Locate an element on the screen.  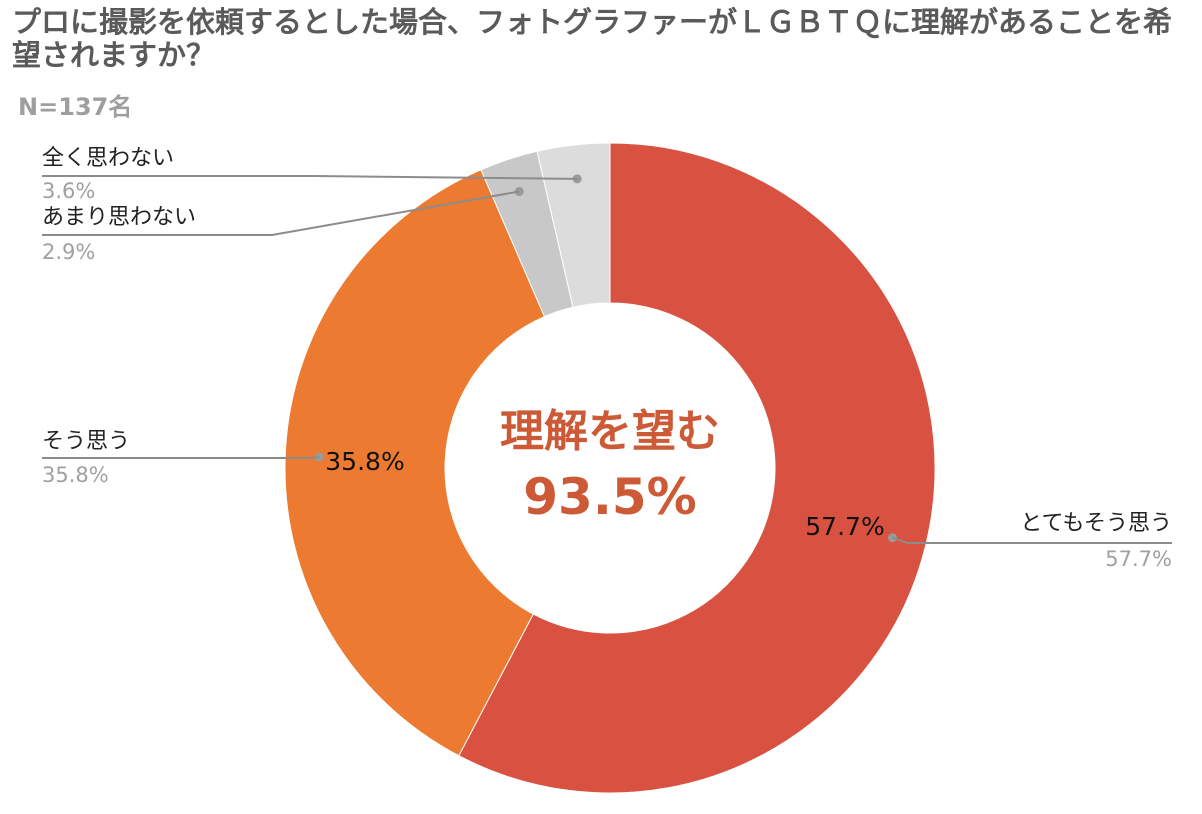
slice-value-label-1: 57.7% is located at coordinates (844, 526).